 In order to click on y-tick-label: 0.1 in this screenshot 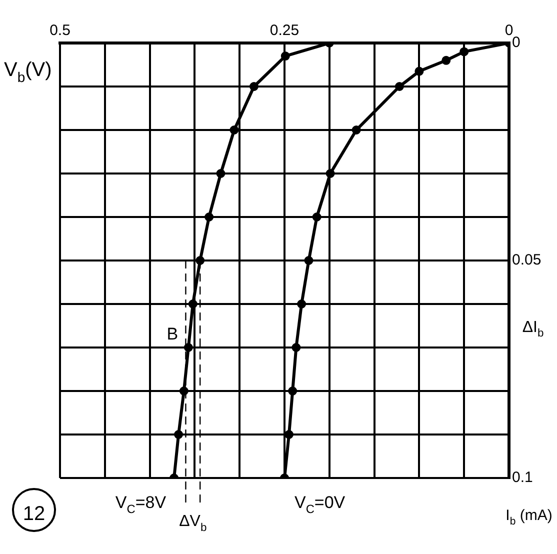, I will do `click(522, 477)`.